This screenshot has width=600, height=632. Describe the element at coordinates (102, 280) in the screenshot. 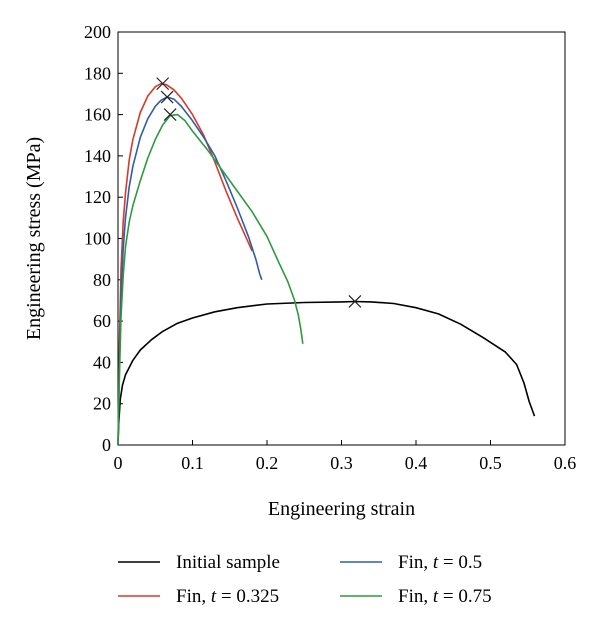

I see `y-tick-label: 80` at that location.